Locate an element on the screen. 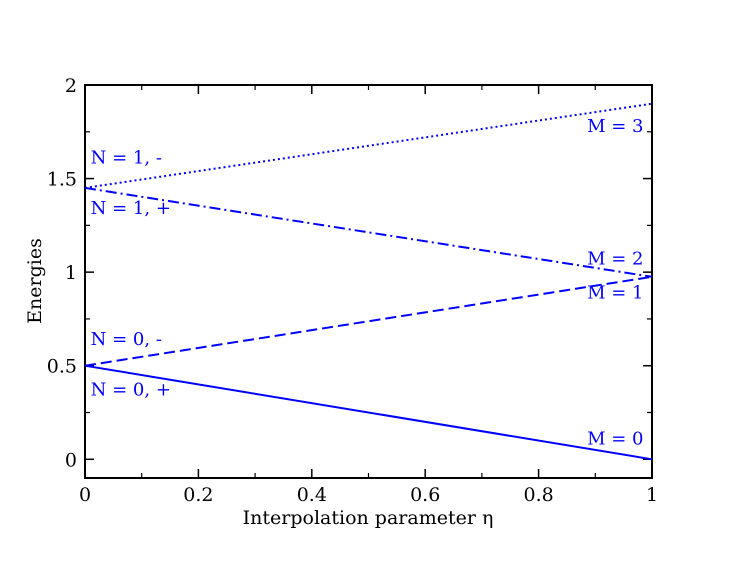 The image size is (752, 581). x-tick-label: 0.4 is located at coordinates (312, 495).